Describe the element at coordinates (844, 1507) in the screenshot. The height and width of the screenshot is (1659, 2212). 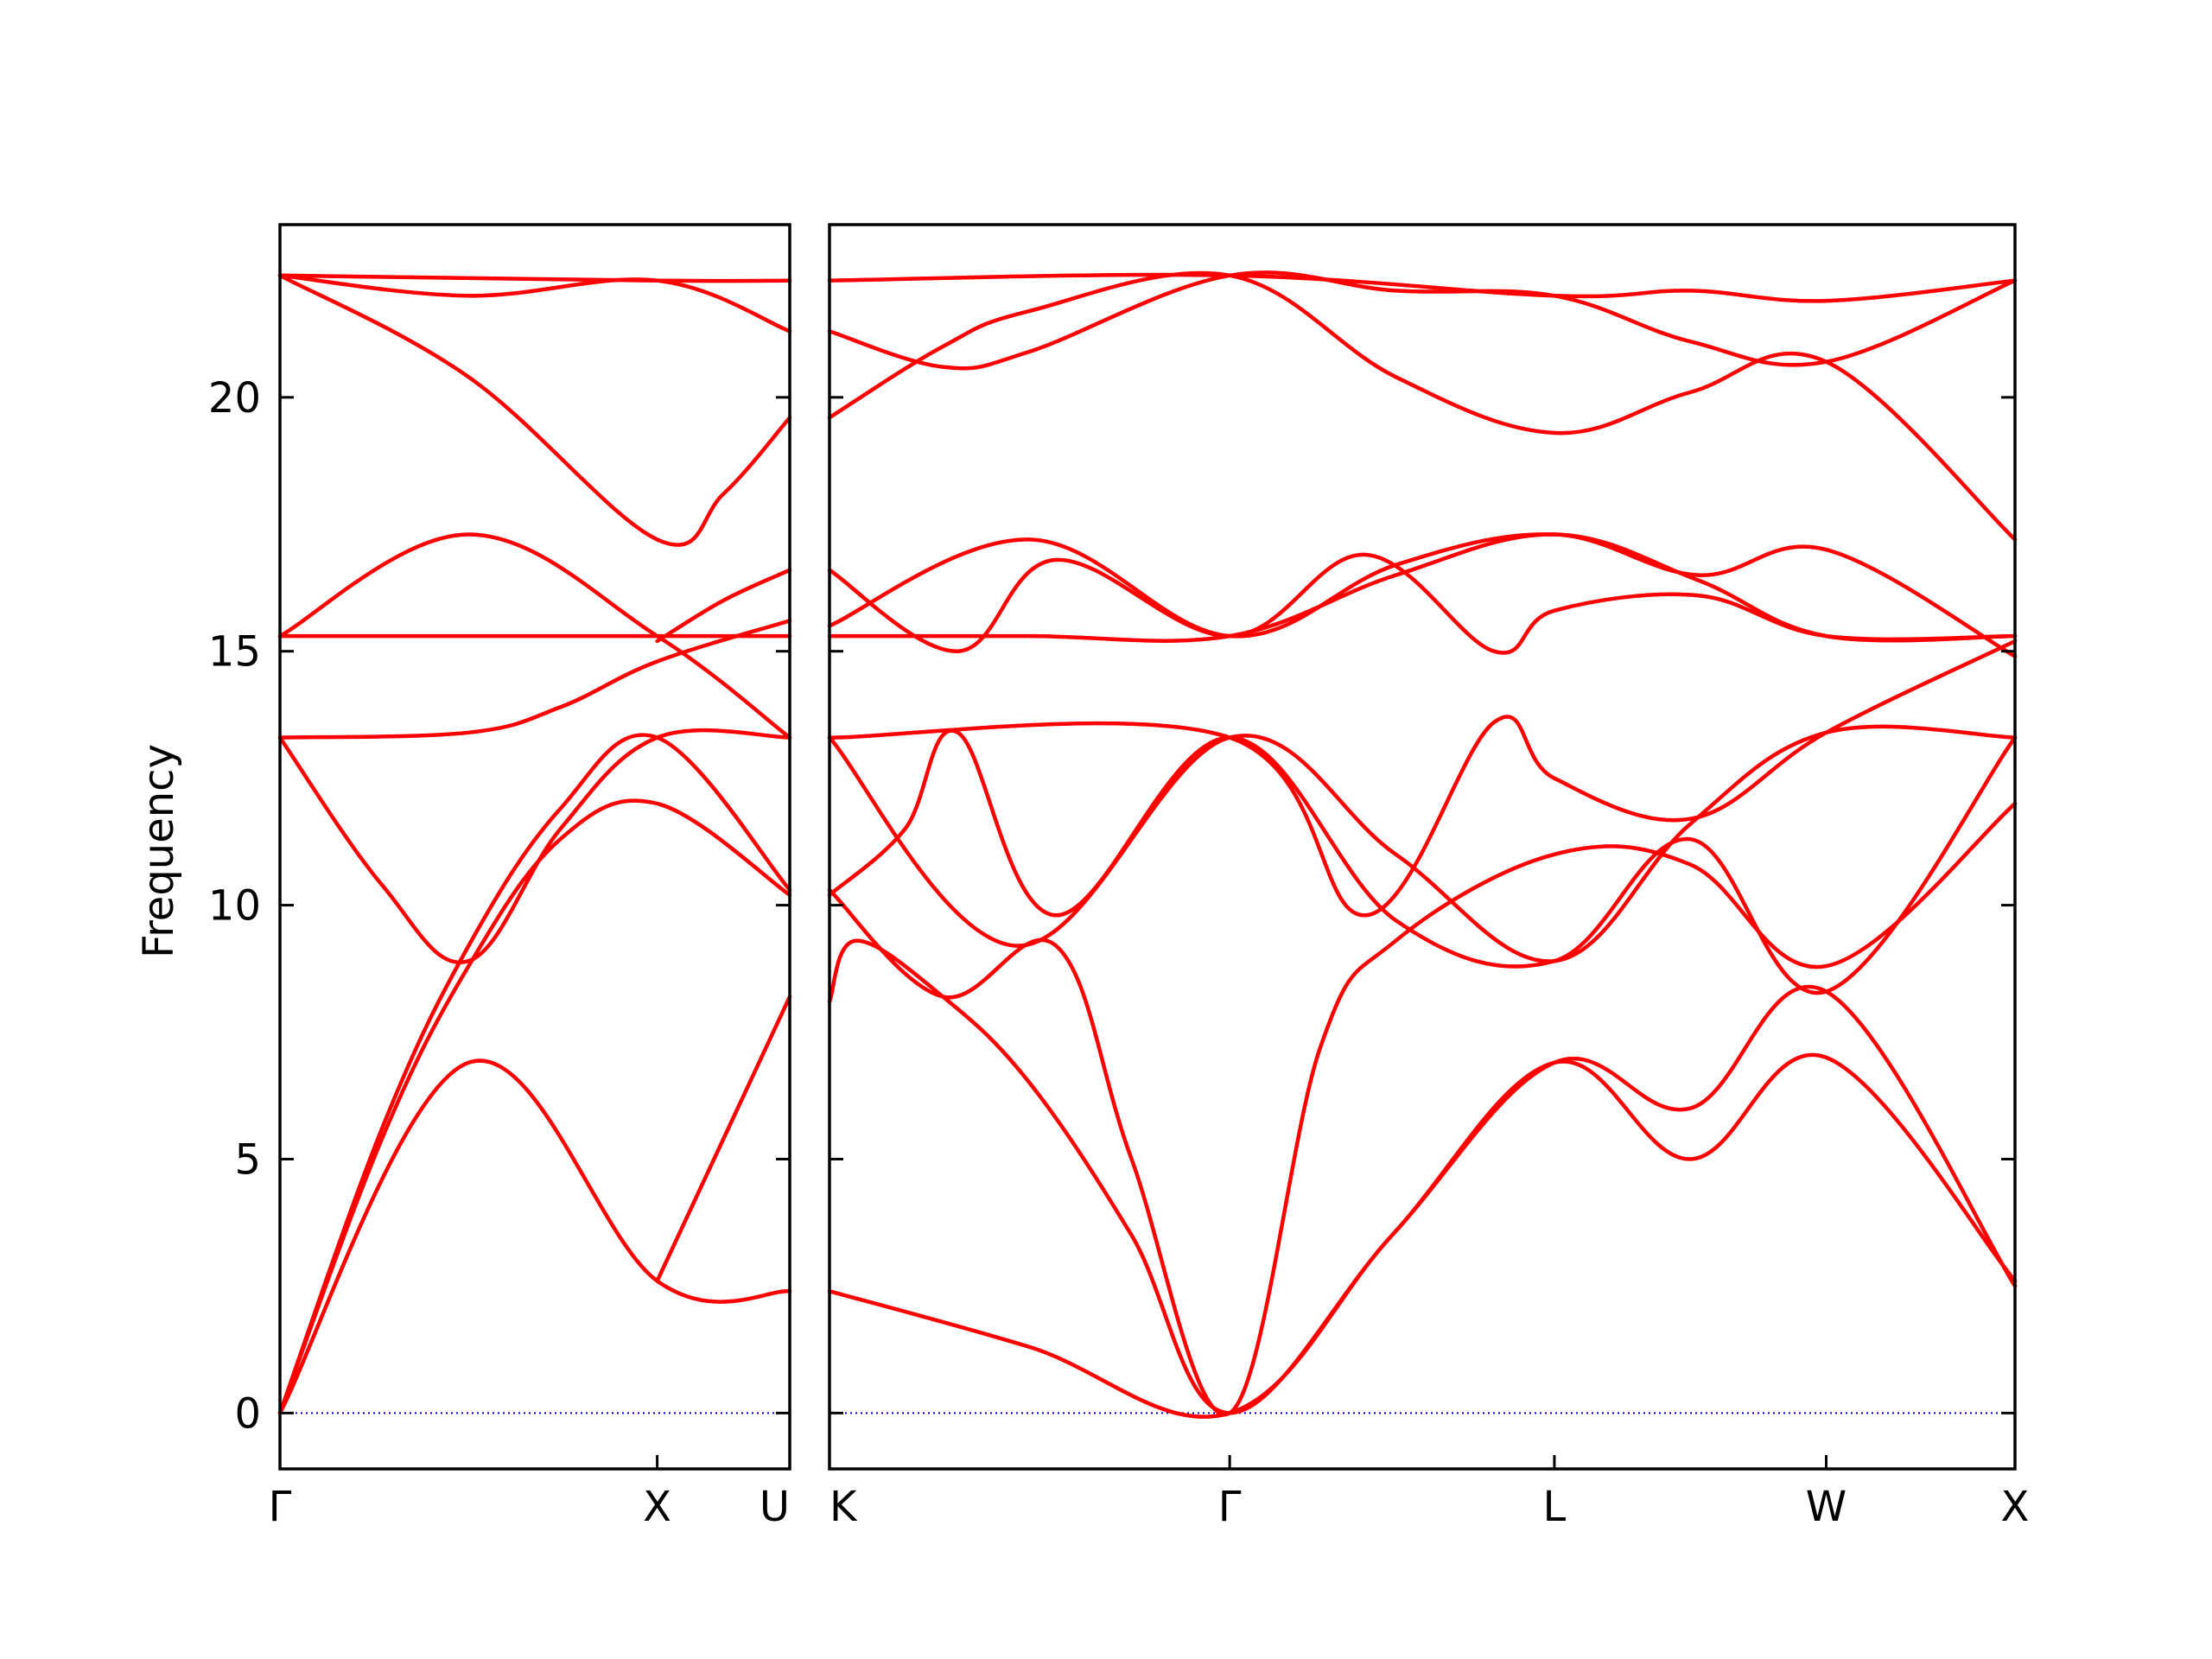
I see `x-tick-label: K` at that location.